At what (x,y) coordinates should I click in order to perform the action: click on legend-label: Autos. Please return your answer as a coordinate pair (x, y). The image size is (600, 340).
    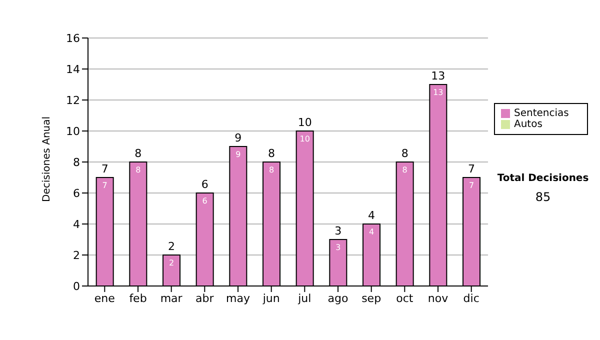
    Looking at the image, I should click on (528, 124).